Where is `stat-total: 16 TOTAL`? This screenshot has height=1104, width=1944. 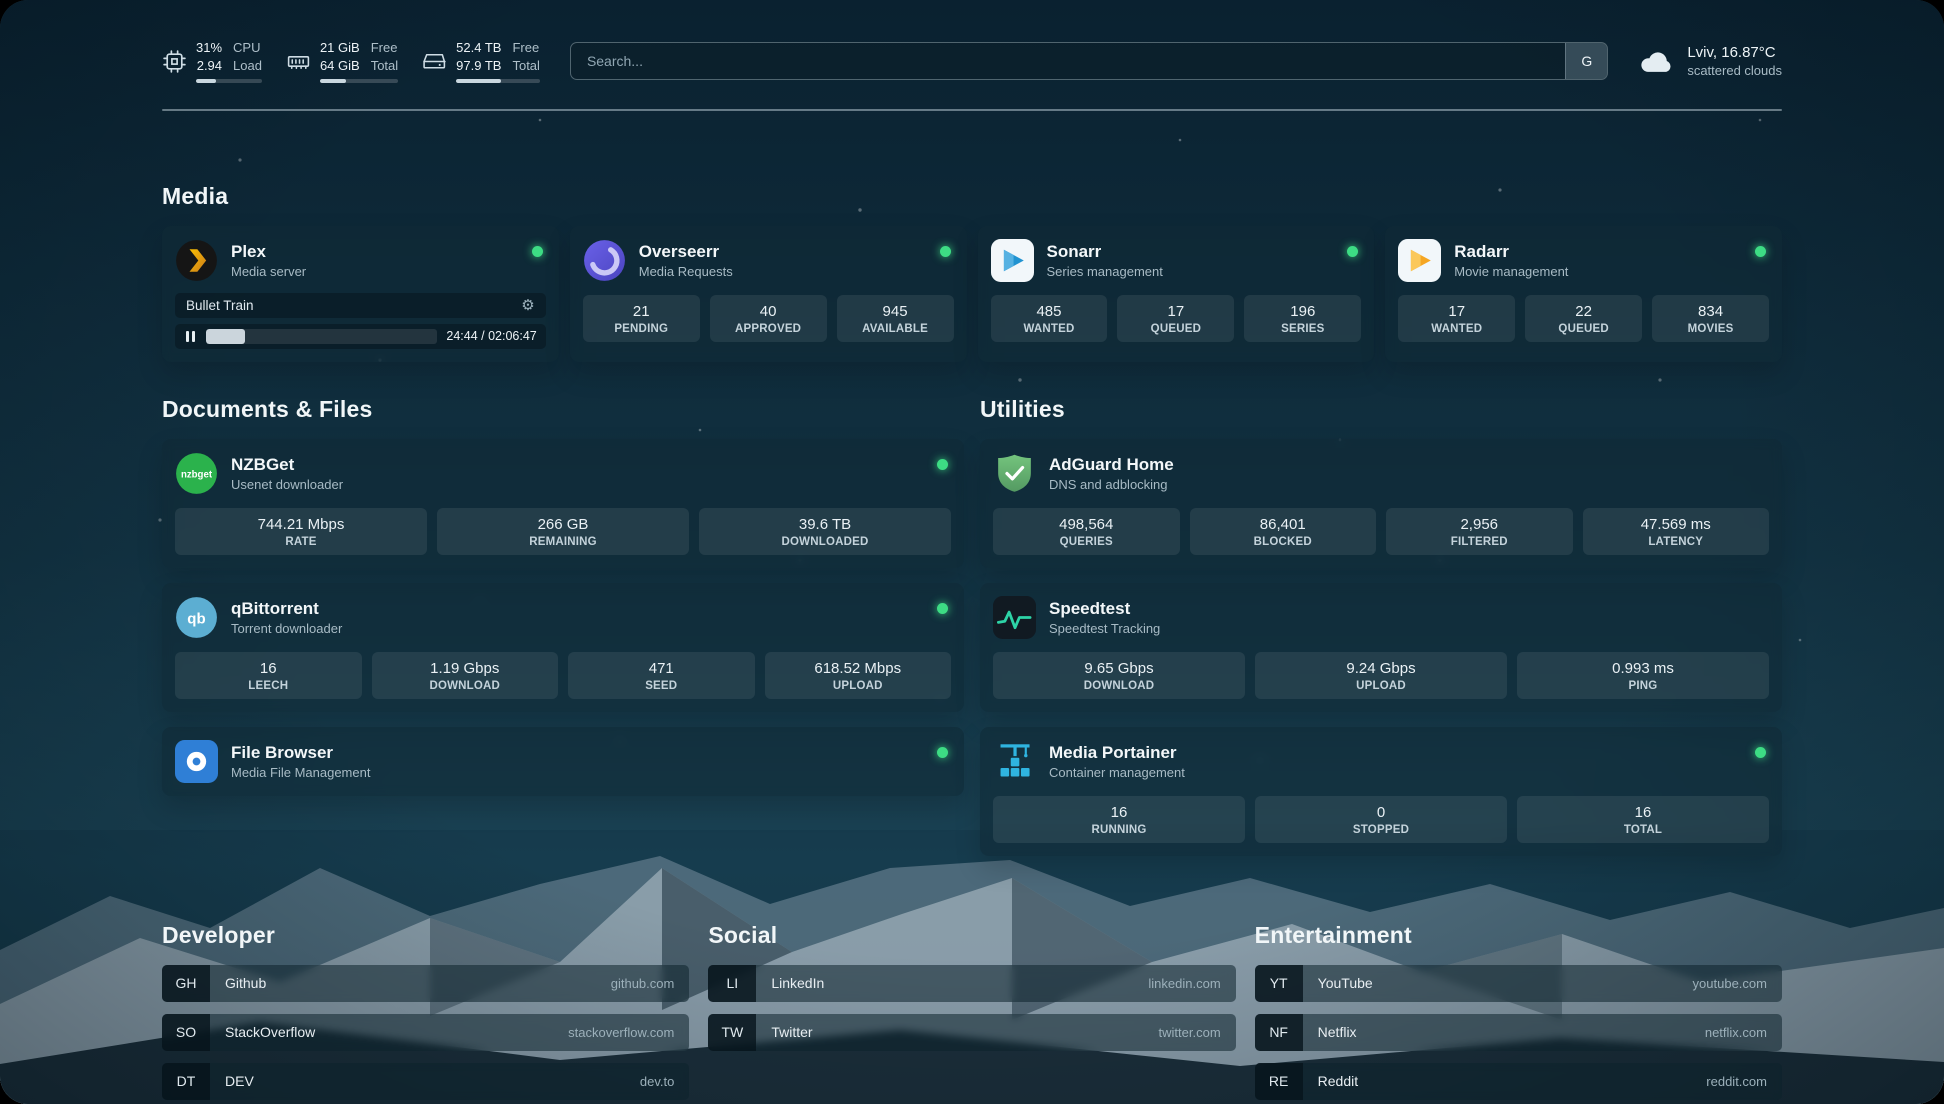 stat-total: 16 TOTAL is located at coordinates (1643, 819).